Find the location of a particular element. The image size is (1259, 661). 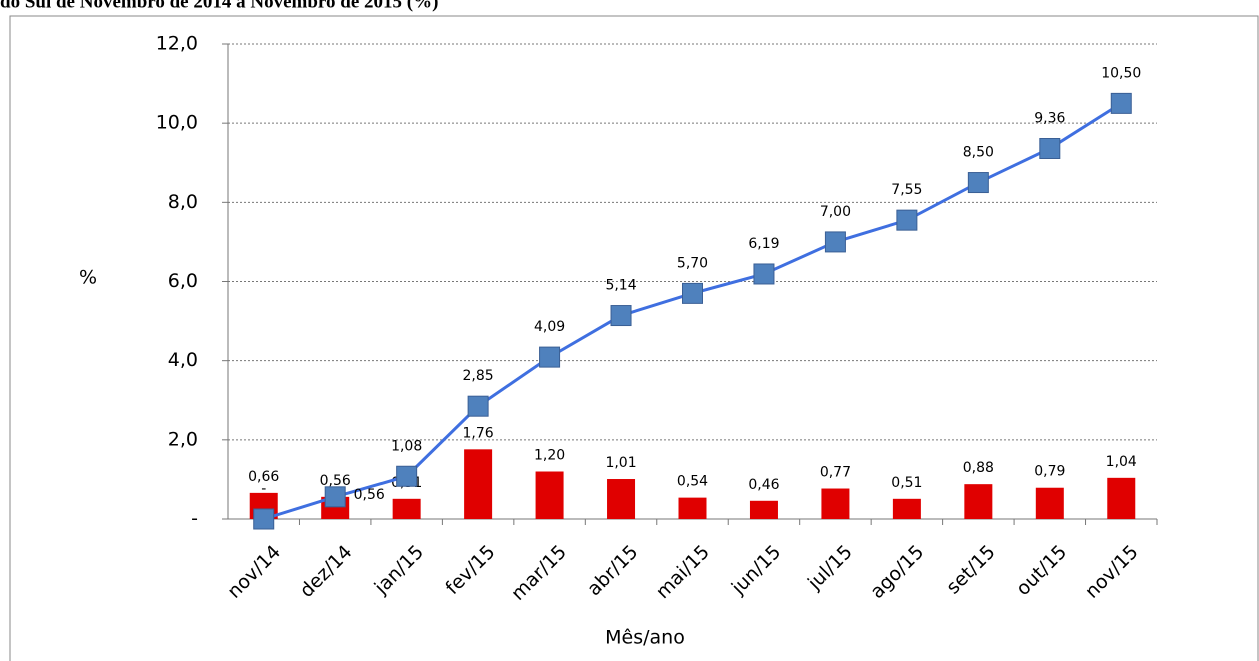

bar-value-label: 1,20 is located at coordinates (549, 456).